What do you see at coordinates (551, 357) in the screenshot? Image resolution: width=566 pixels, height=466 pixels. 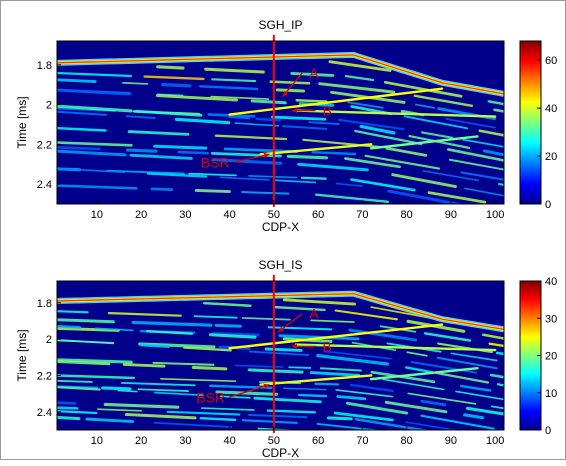 I see `colorbar-tick-label: 20` at bounding box center [551, 357].